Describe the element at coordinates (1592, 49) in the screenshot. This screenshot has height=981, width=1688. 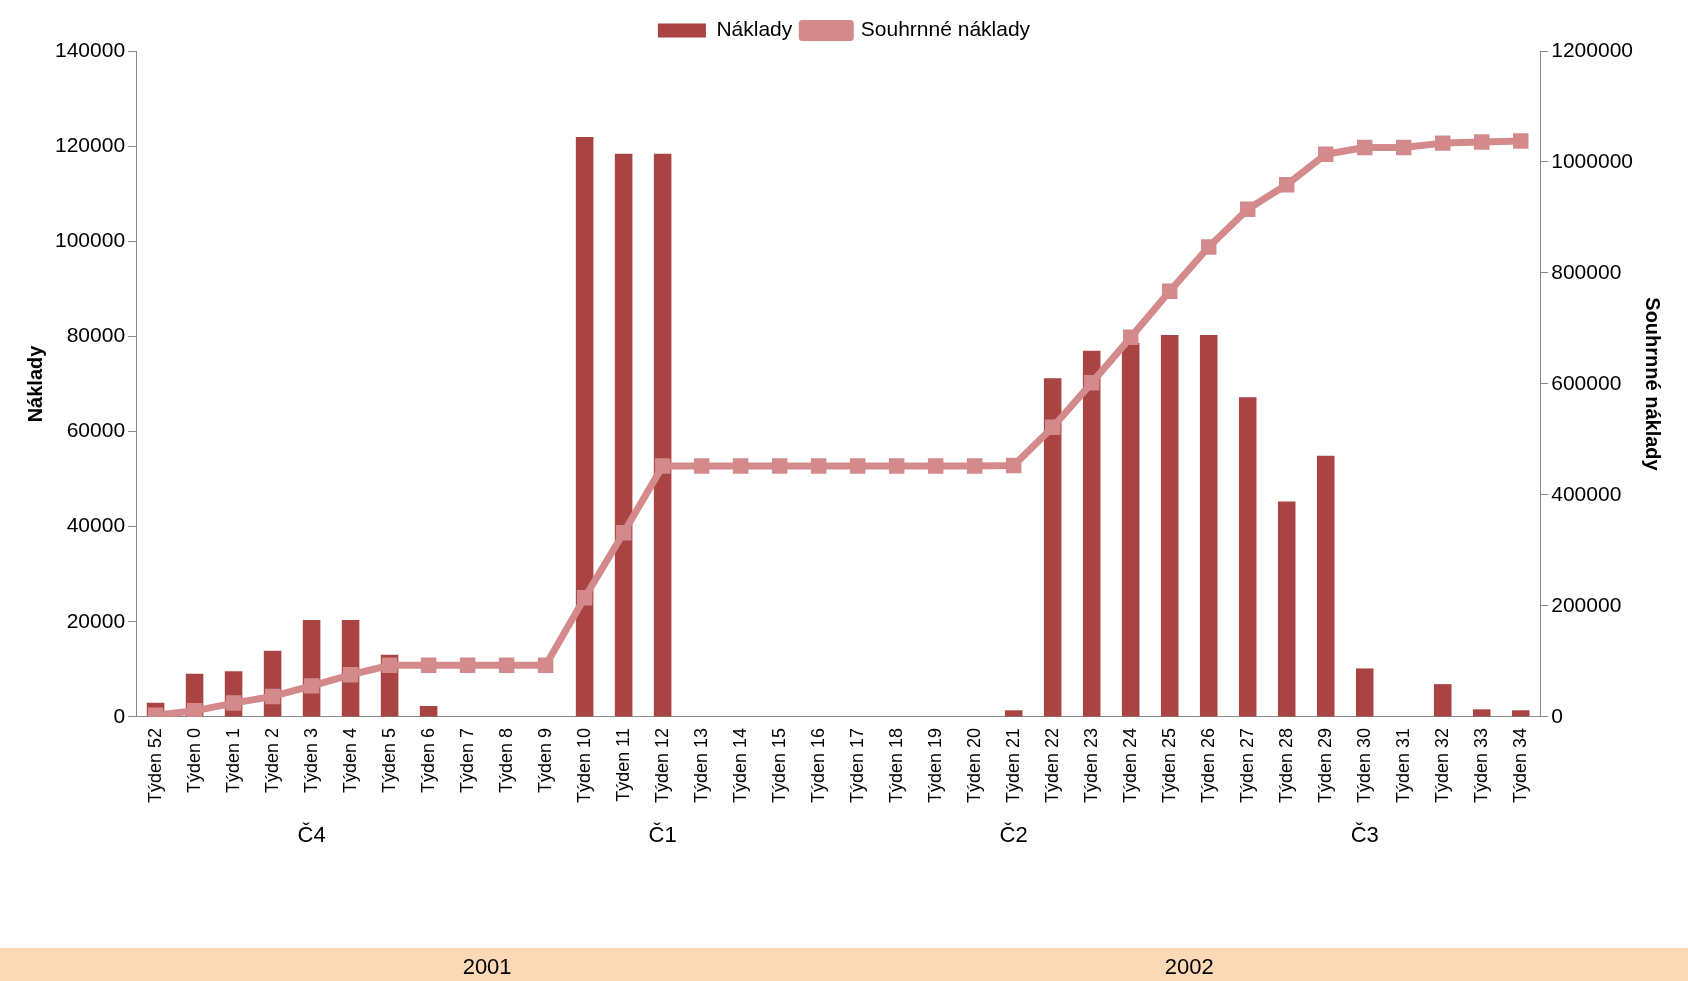
I see `y2-tick-label: 1200000` at that location.